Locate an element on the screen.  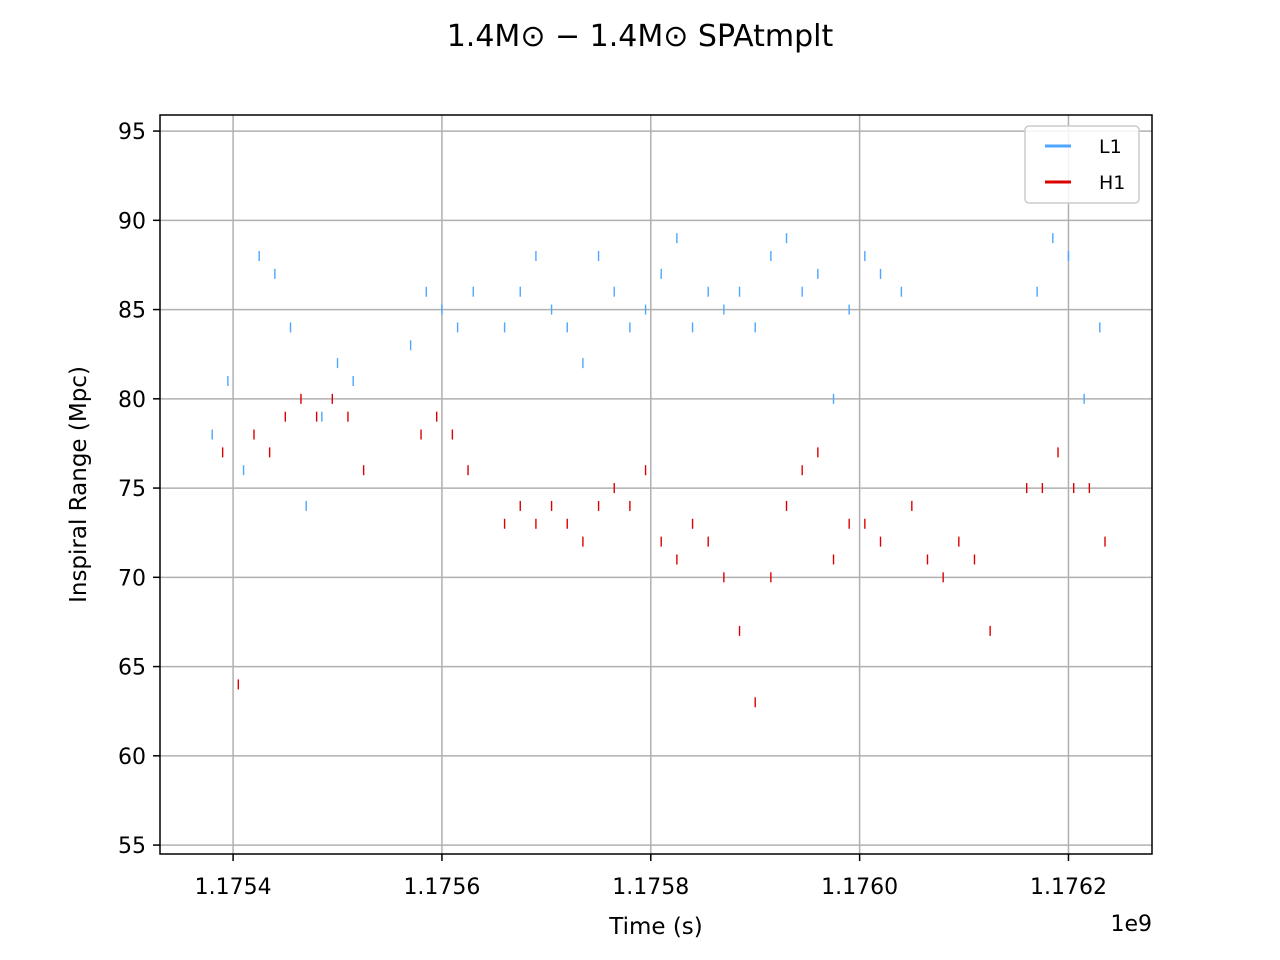
legend-label: L1 is located at coordinates (1110, 147).